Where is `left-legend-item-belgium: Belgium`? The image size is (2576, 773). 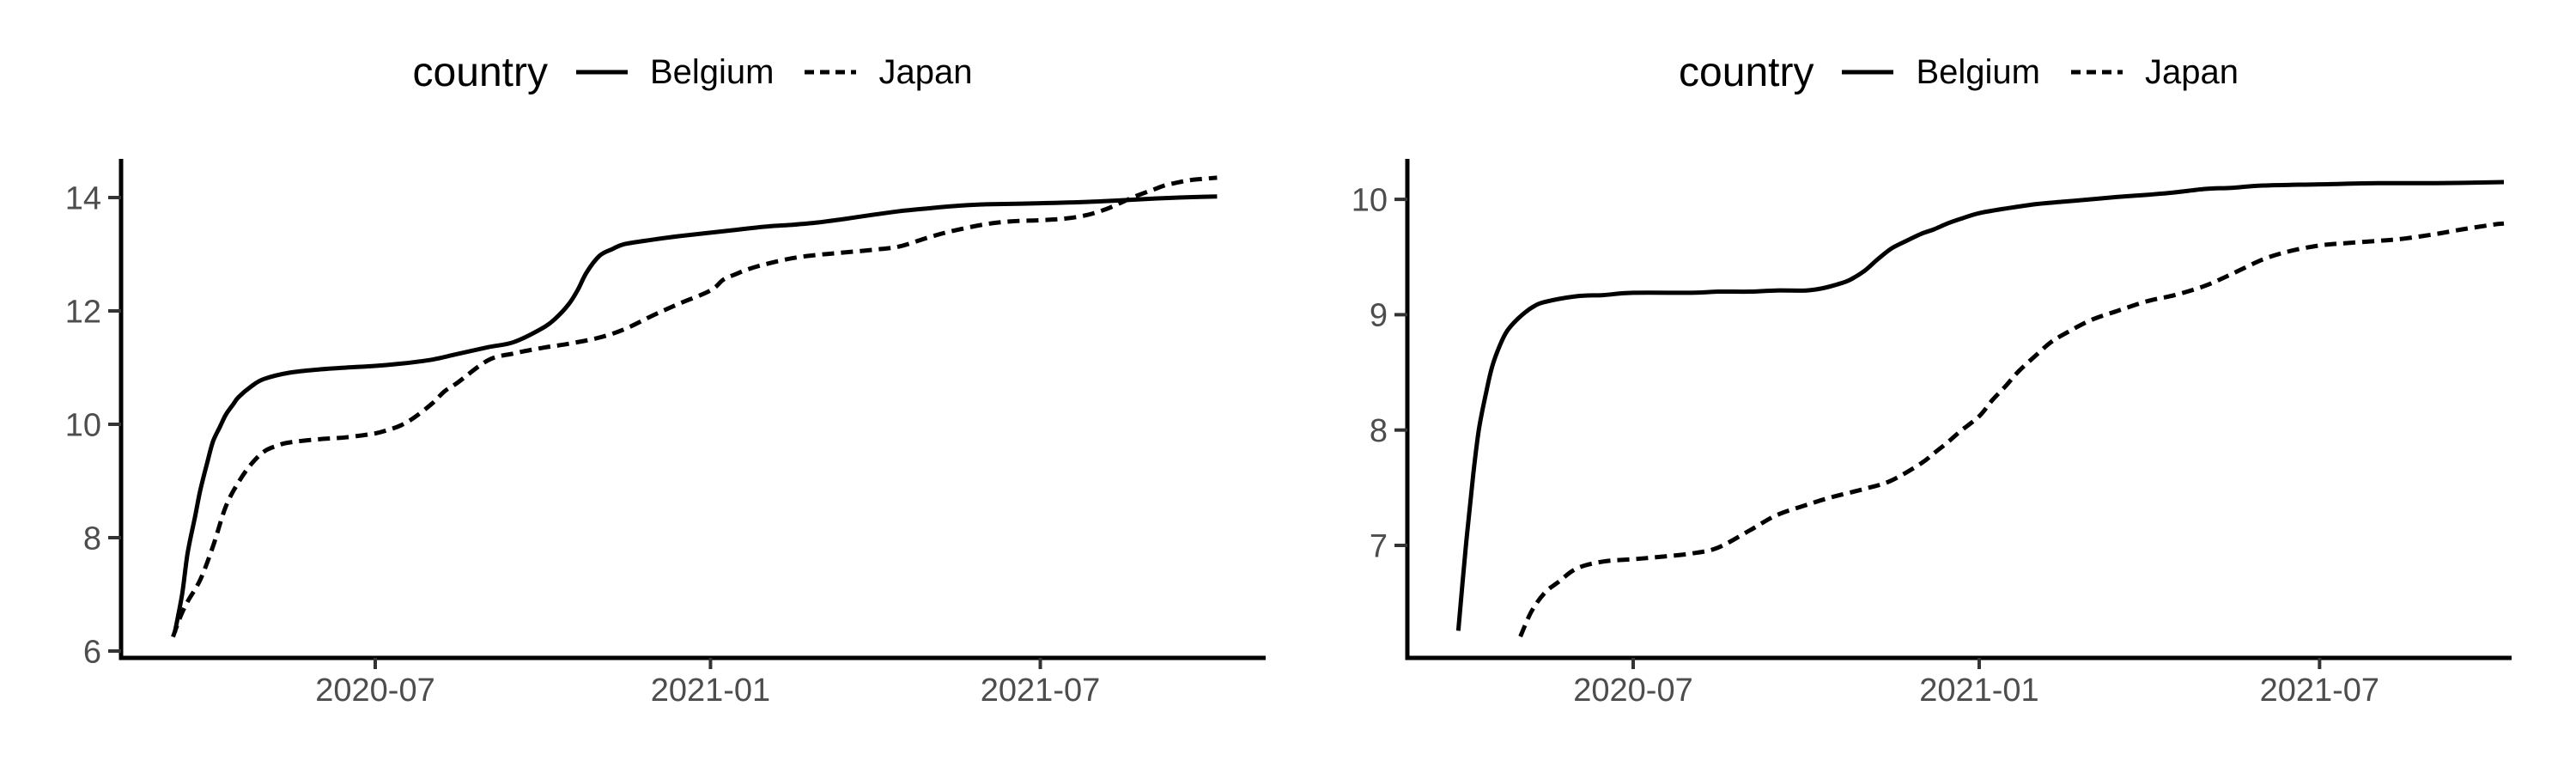
left-legend-item-belgium: Belgium is located at coordinates (675, 72).